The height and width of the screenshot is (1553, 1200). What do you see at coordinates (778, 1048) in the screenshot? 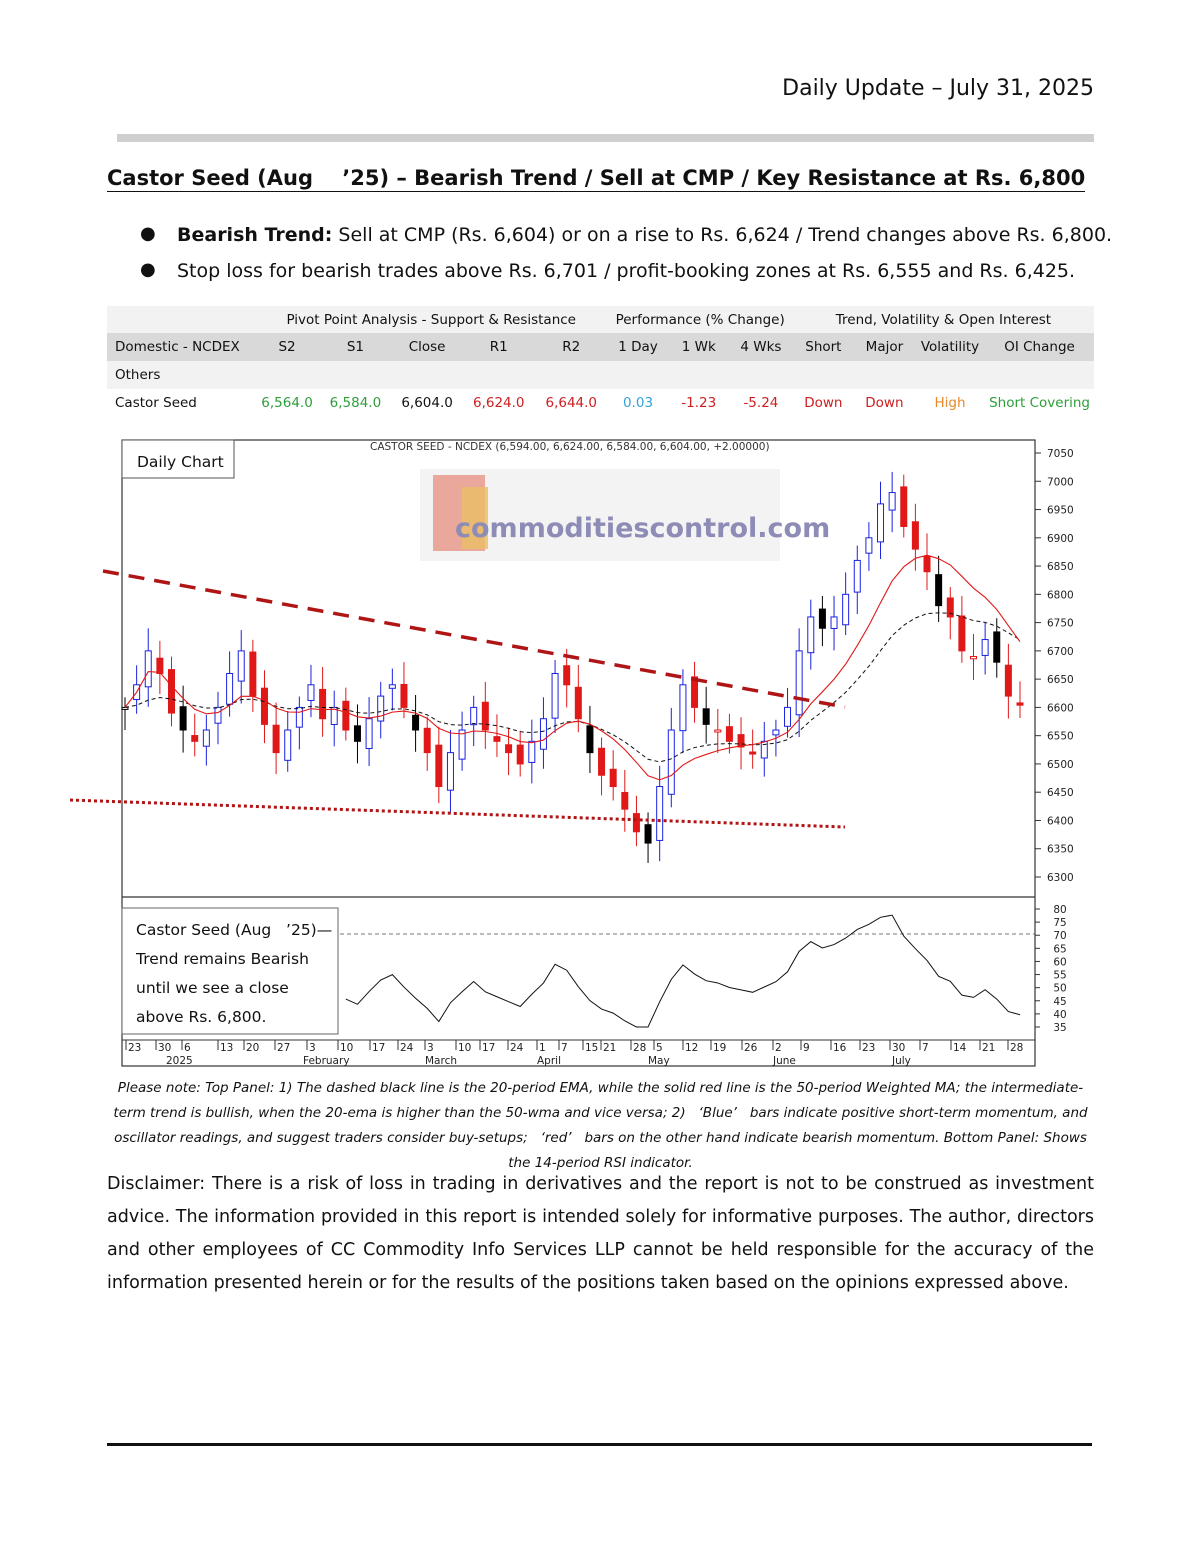
I see `date-tick-label: 2` at bounding box center [778, 1048].